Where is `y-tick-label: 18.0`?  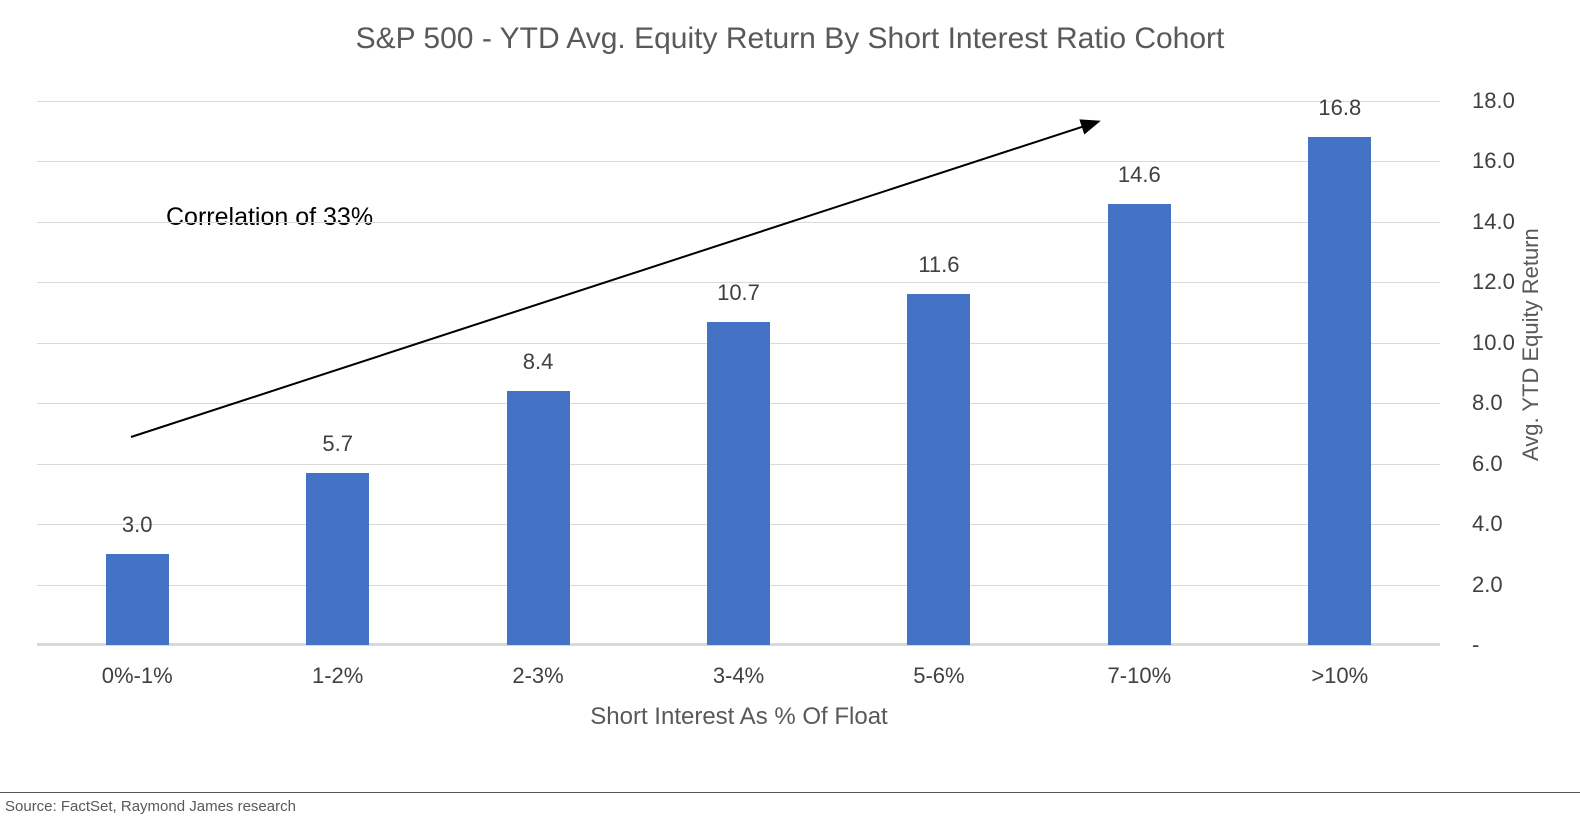
y-tick-label: 18.0 is located at coordinates (1493, 100).